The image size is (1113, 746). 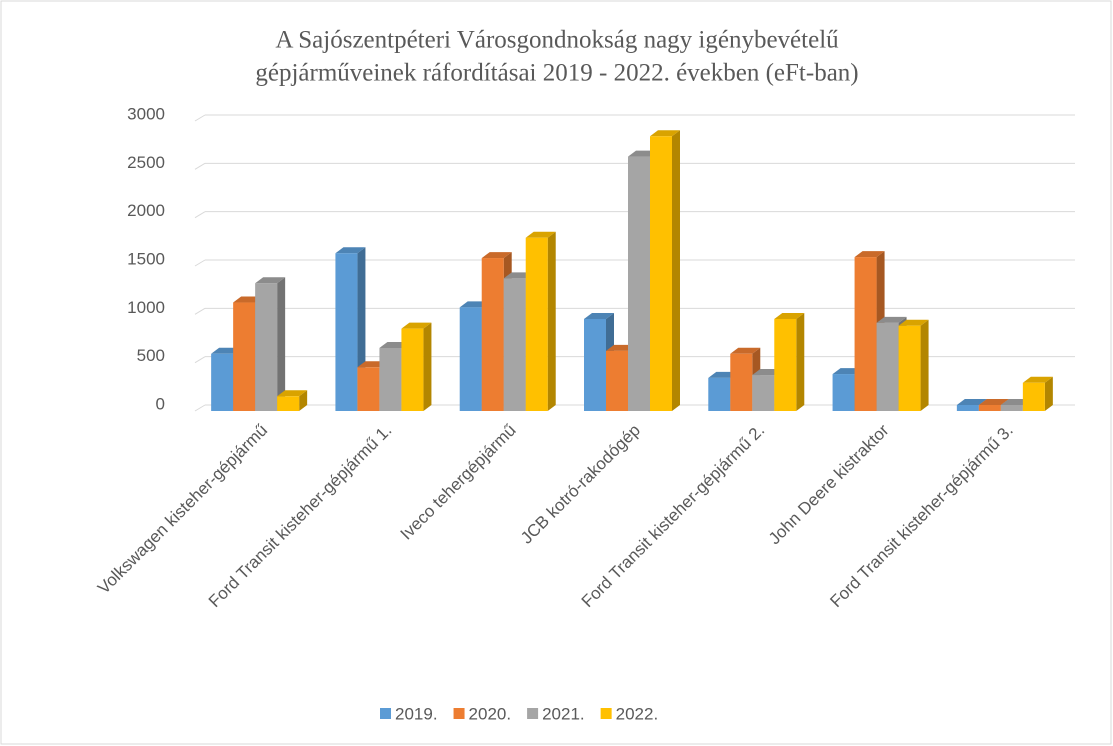 I want to click on legend-label: 2020., so click(x=490, y=713).